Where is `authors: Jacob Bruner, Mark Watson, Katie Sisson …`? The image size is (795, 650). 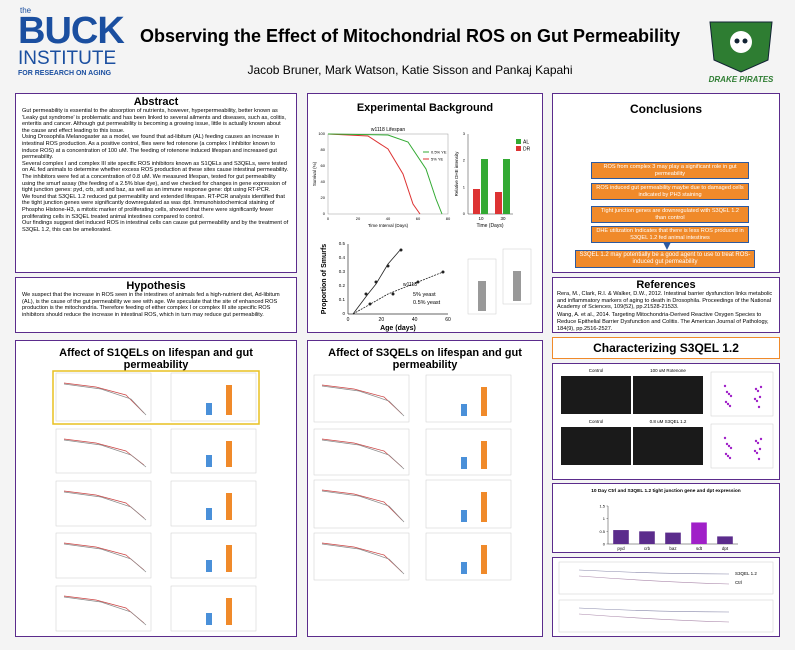
authors: Jacob Bruner, Mark Watson, Katie Sisson … is located at coordinates (410, 70).